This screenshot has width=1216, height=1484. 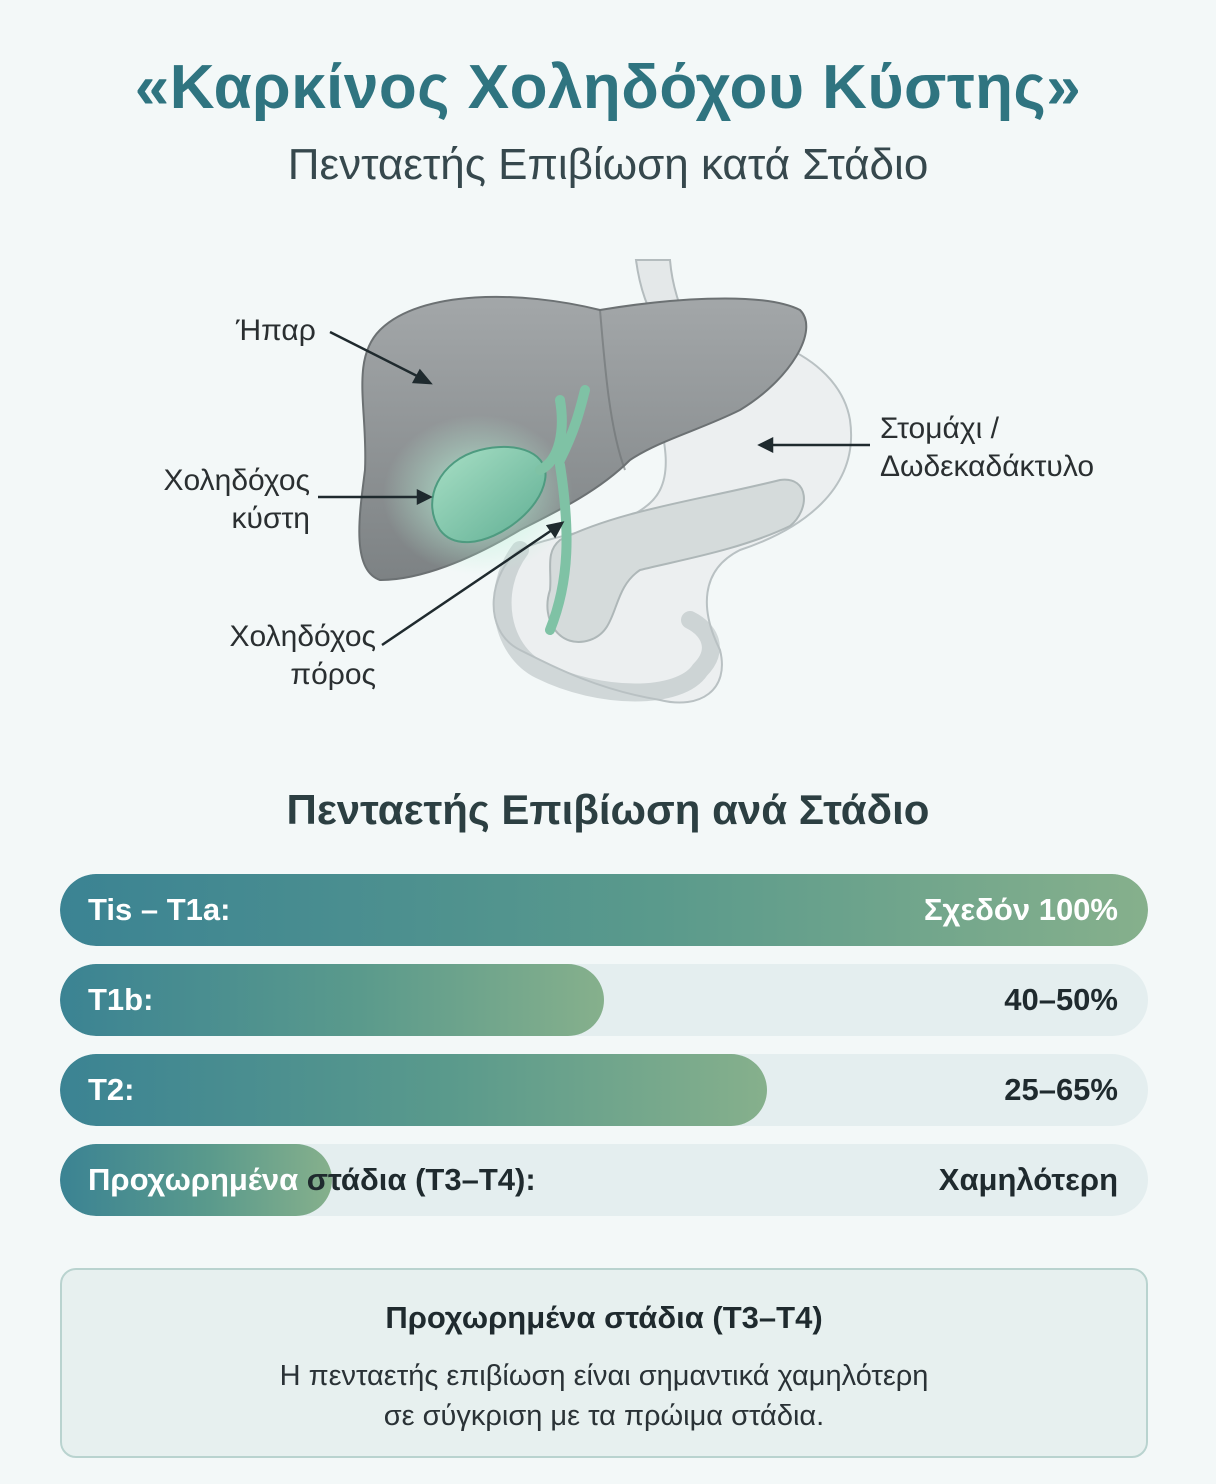 What do you see at coordinates (1061, 999) in the screenshot?
I see `bar-value-t1b: 40–50%` at bounding box center [1061, 999].